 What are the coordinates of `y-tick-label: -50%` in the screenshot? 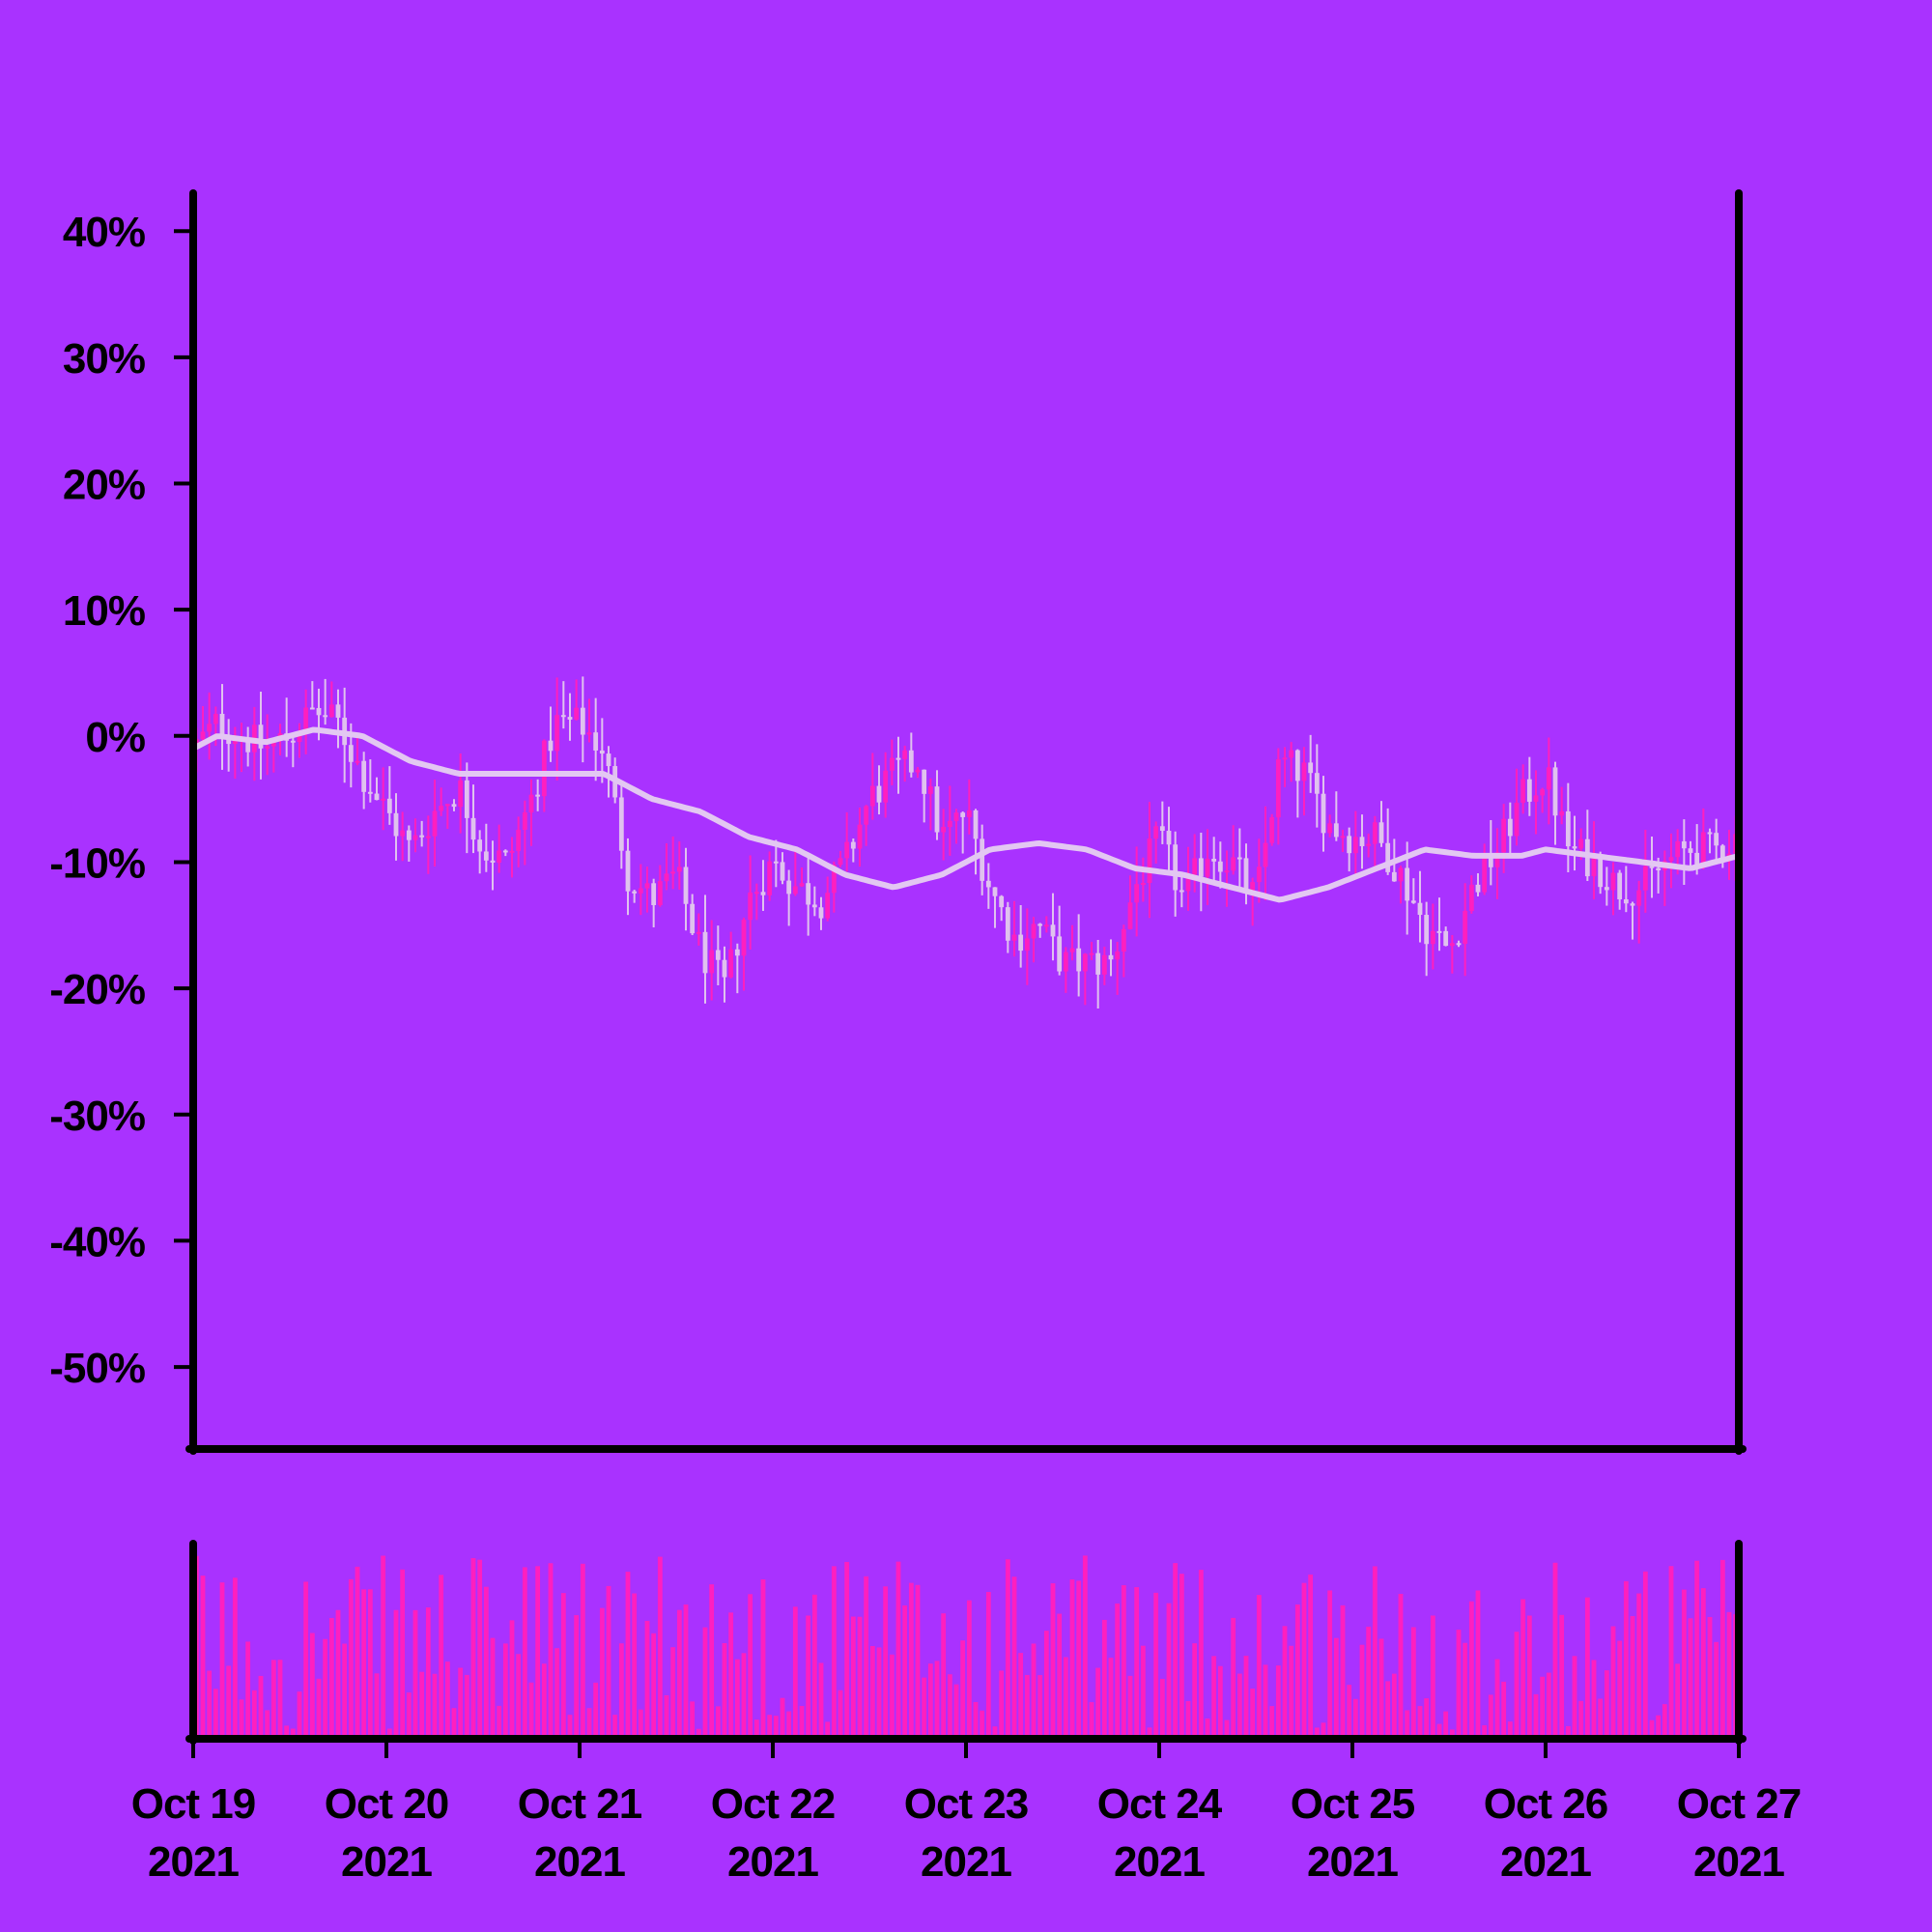 It's located at (97, 1368).